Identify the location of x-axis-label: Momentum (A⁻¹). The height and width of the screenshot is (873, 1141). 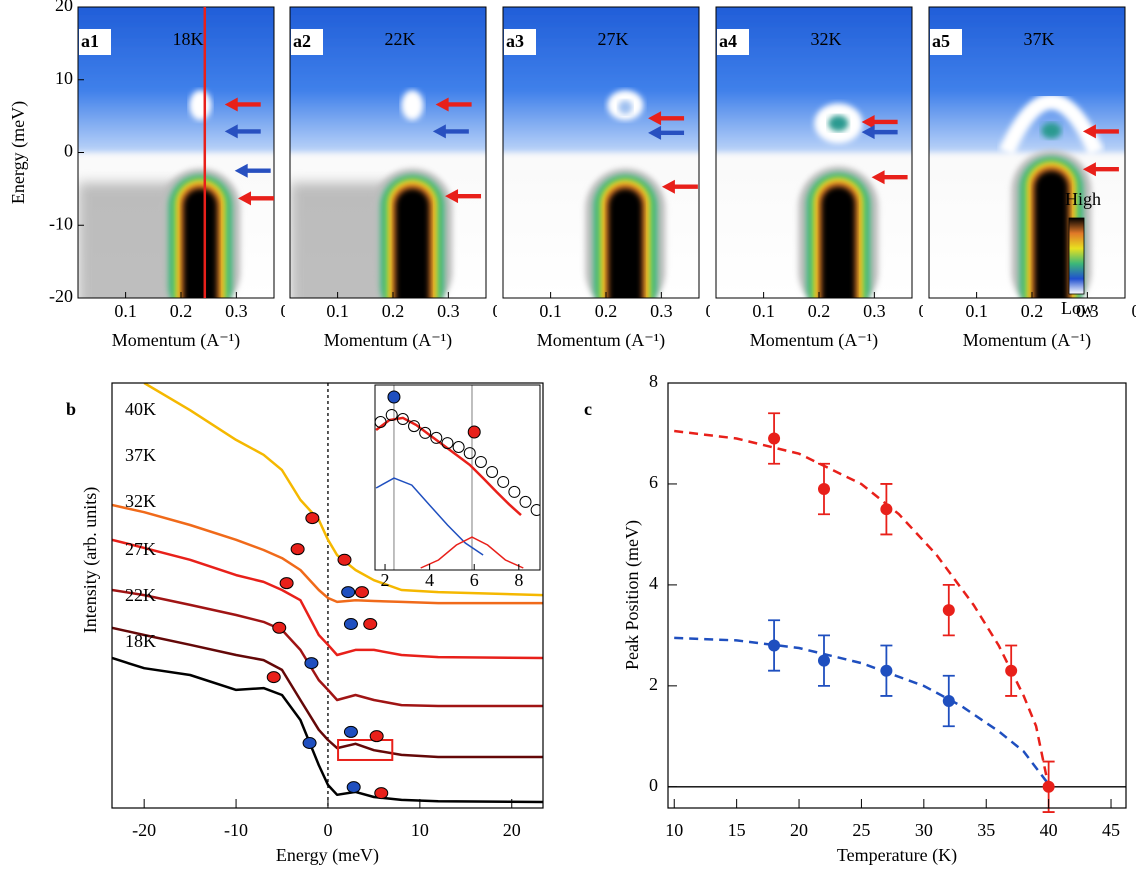
(1027, 340).